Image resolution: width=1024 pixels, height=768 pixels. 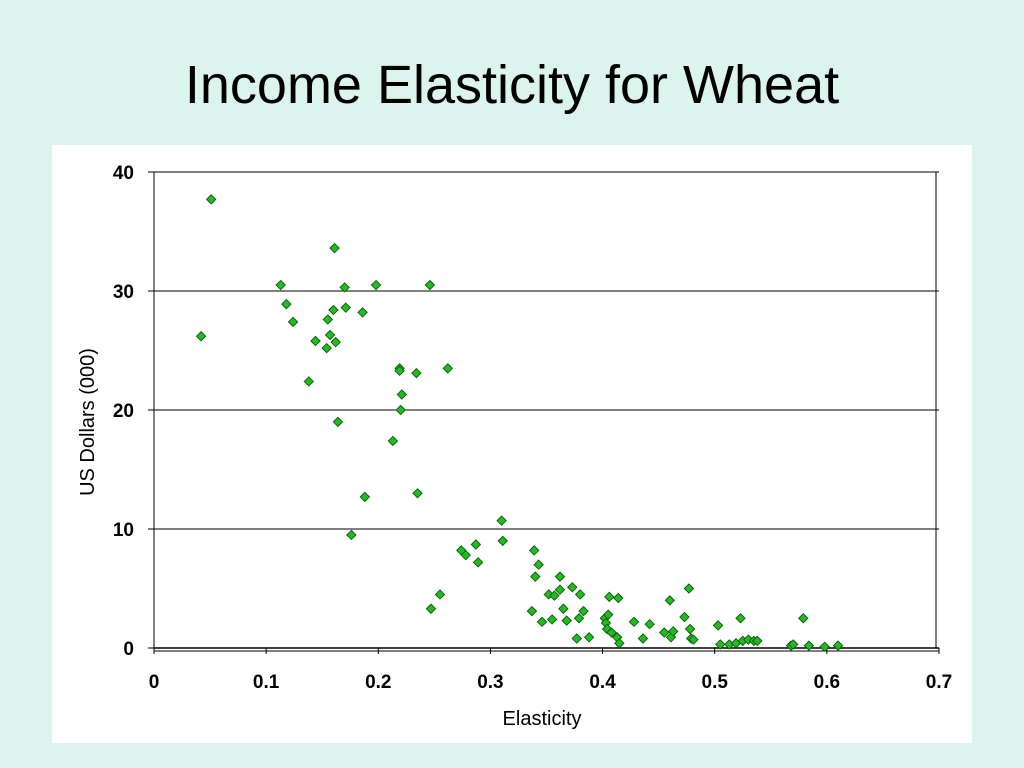 I want to click on x-tick-label: 0.3, so click(x=490, y=682).